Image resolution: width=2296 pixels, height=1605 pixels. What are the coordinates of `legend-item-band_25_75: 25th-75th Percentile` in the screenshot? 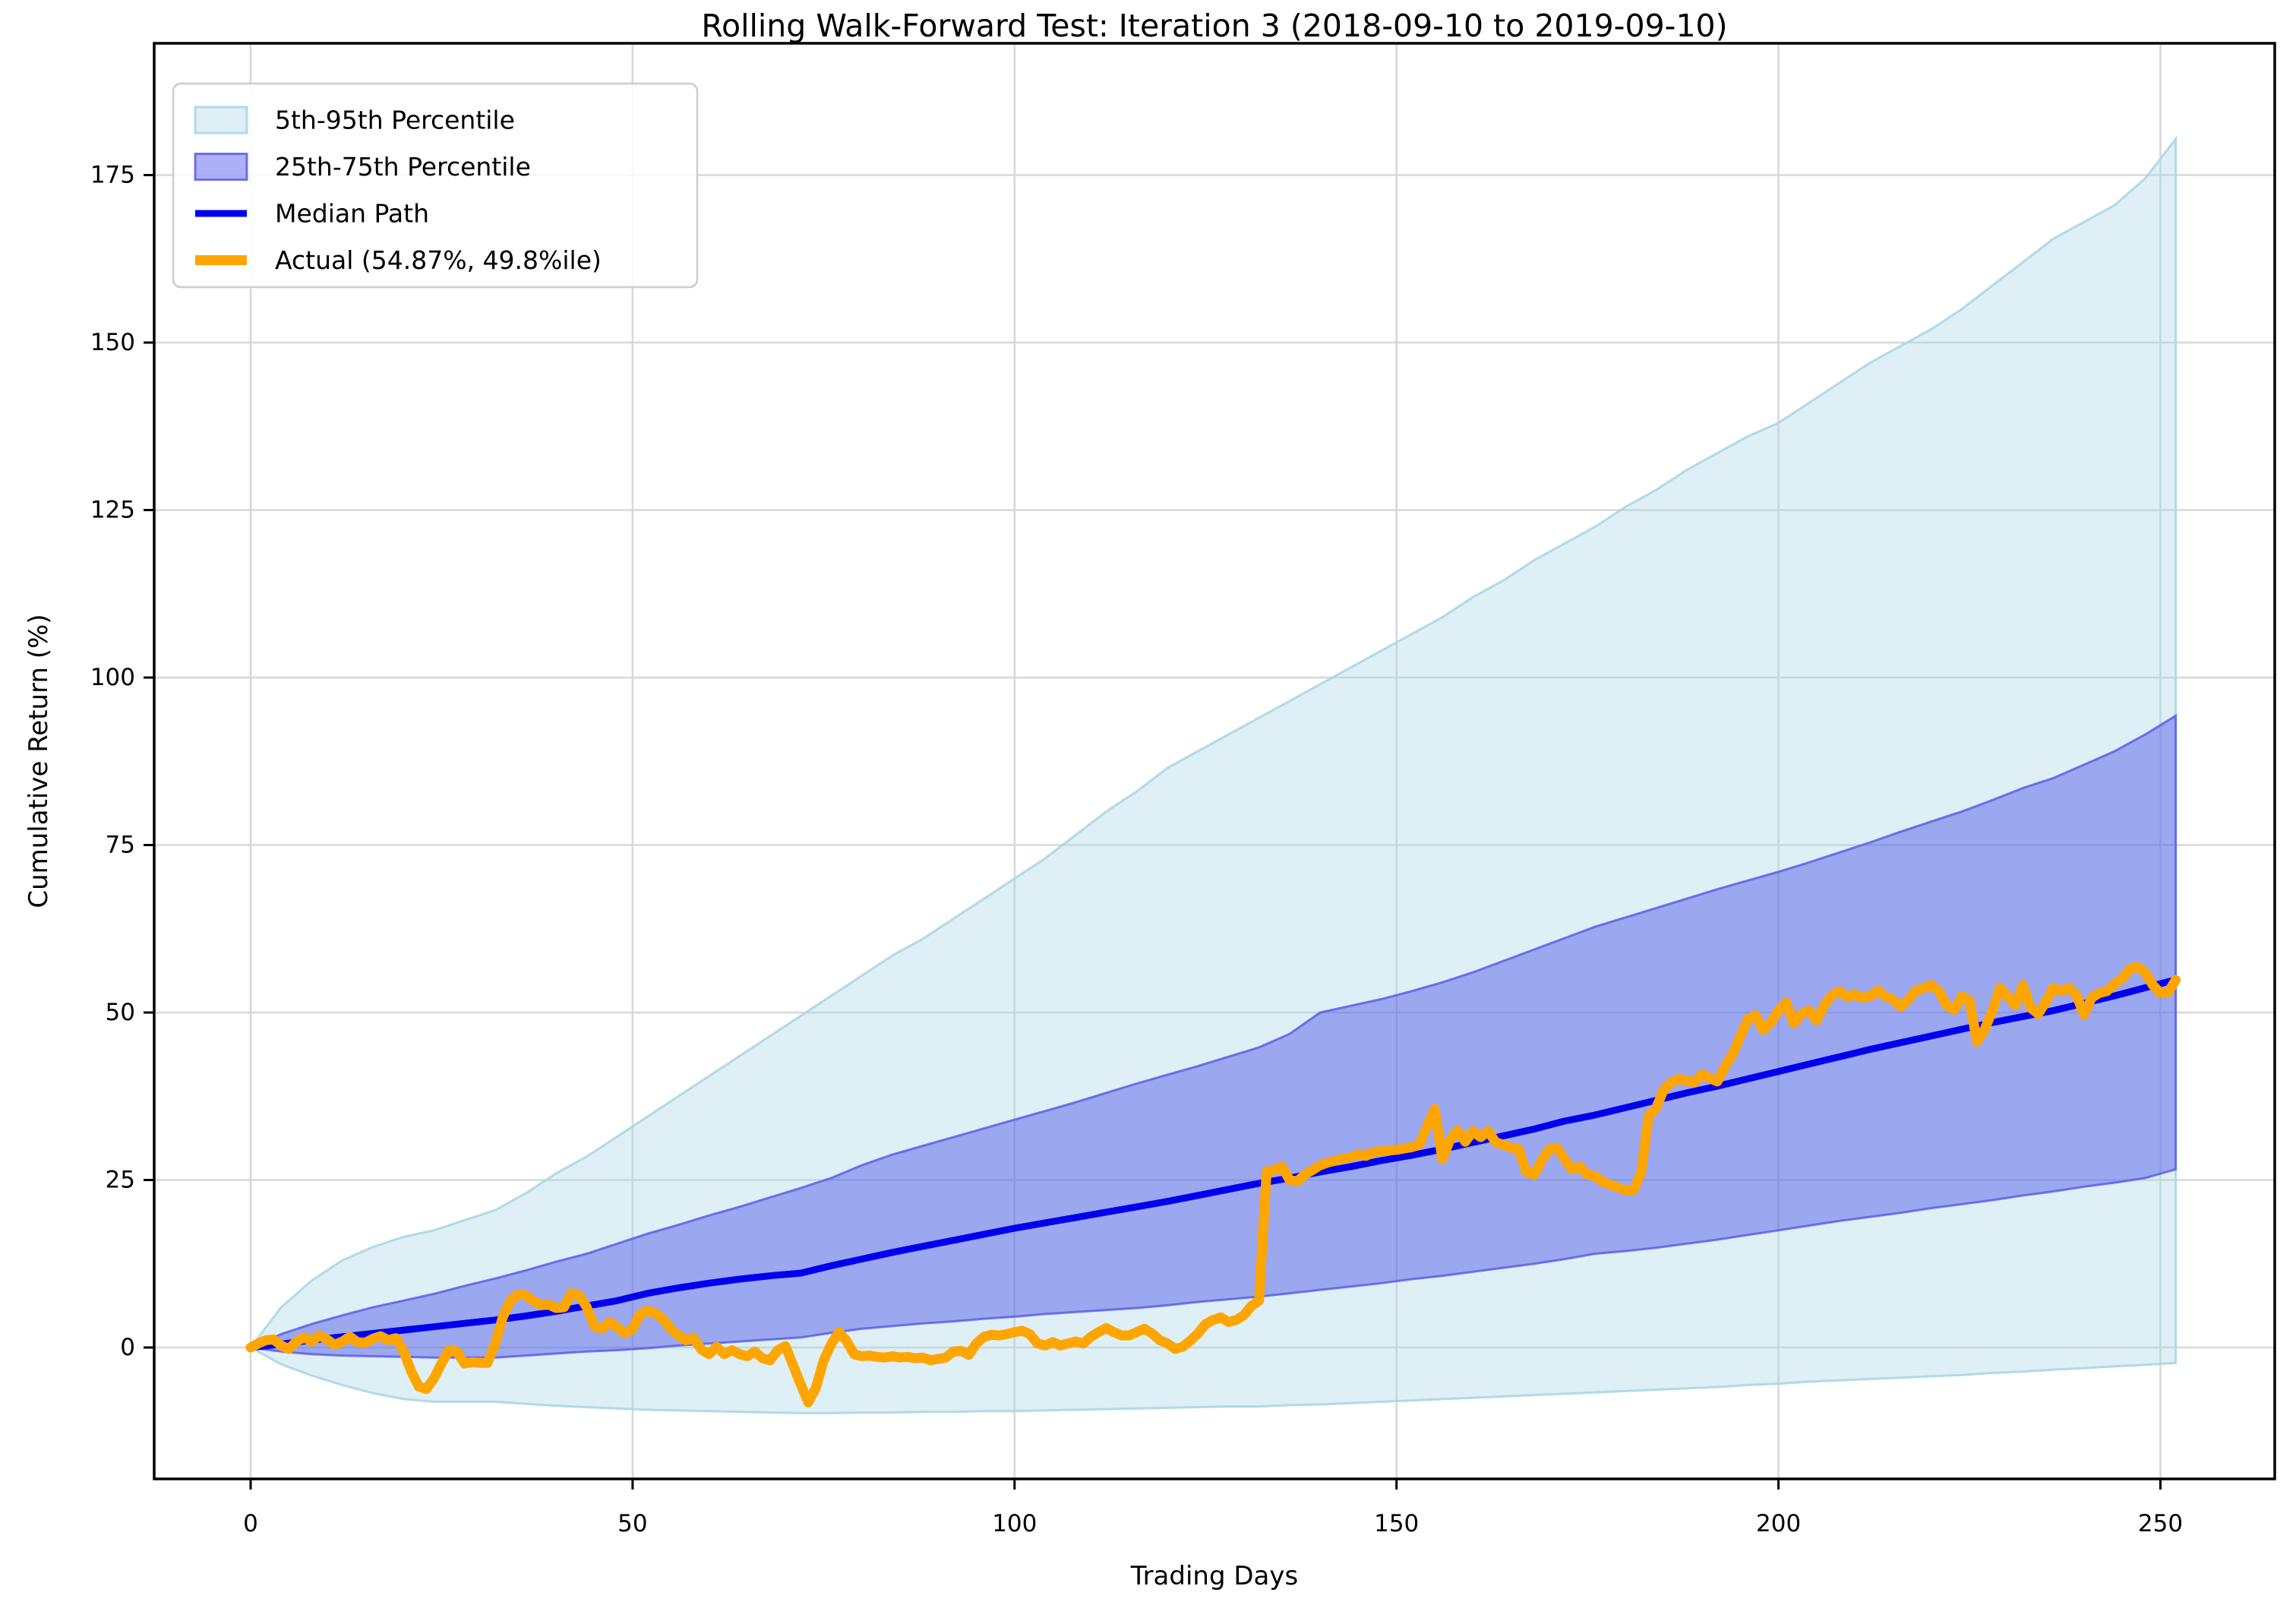 It's located at (362, 167).